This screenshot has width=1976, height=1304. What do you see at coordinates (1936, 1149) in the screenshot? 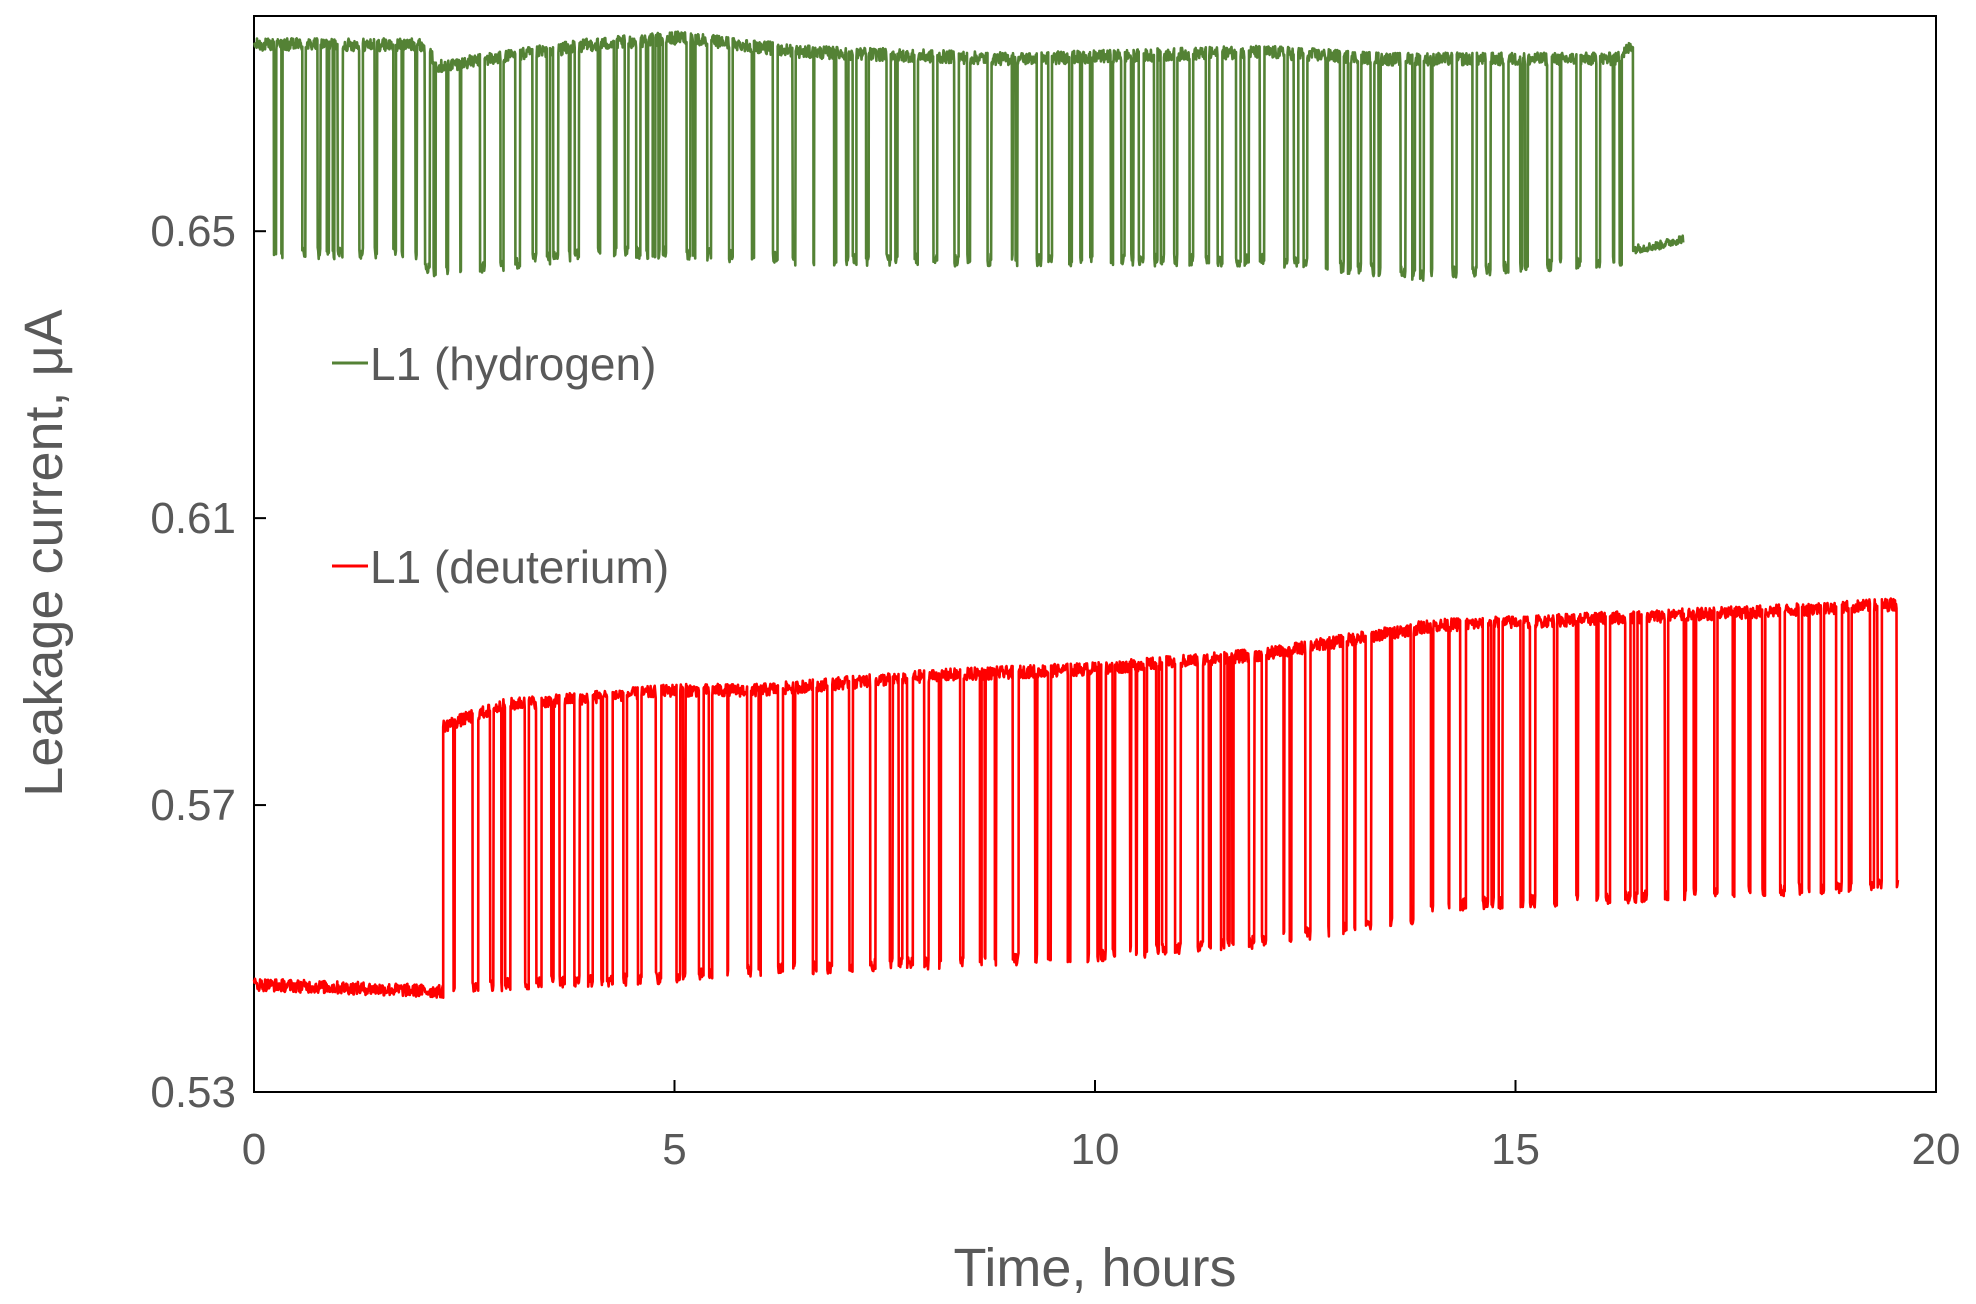
I see `x-tick-label-4: 20` at bounding box center [1936, 1149].